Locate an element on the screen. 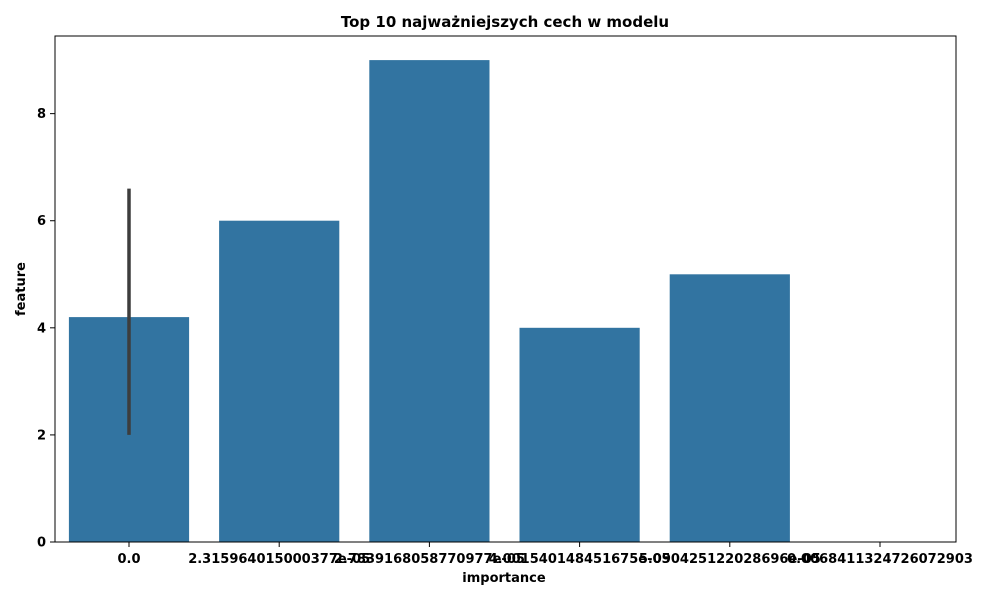 The width and height of the screenshot is (1000, 600). x-tick-label: 0.0068411324726072903 is located at coordinates (880, 559).